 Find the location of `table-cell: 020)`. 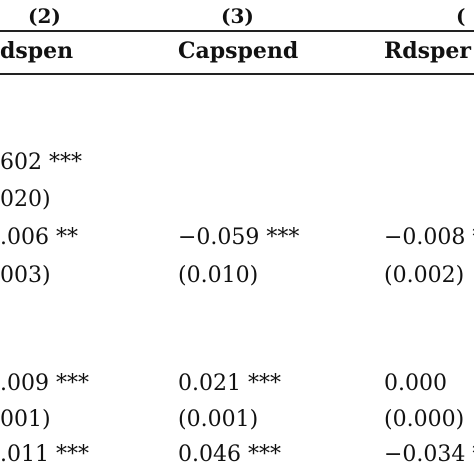

table-cell: 020) is located at coordinates (25, 199).